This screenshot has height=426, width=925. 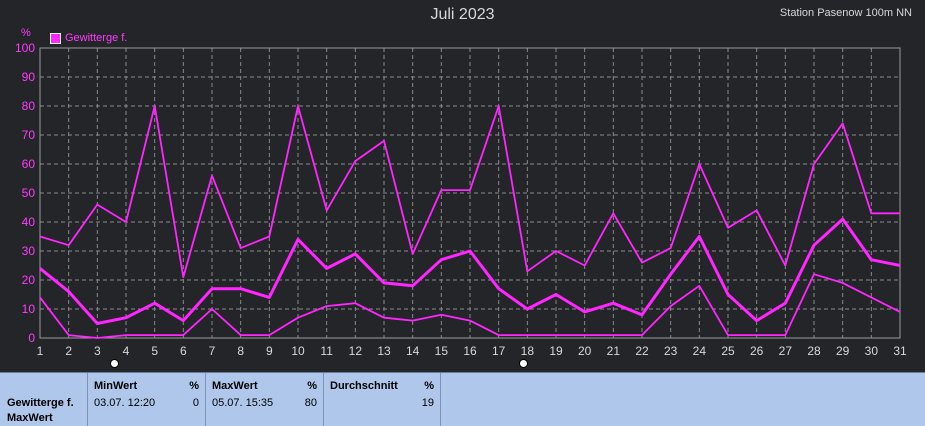 I want to click on y-tick-label: 20, so click(x=29, y=280).